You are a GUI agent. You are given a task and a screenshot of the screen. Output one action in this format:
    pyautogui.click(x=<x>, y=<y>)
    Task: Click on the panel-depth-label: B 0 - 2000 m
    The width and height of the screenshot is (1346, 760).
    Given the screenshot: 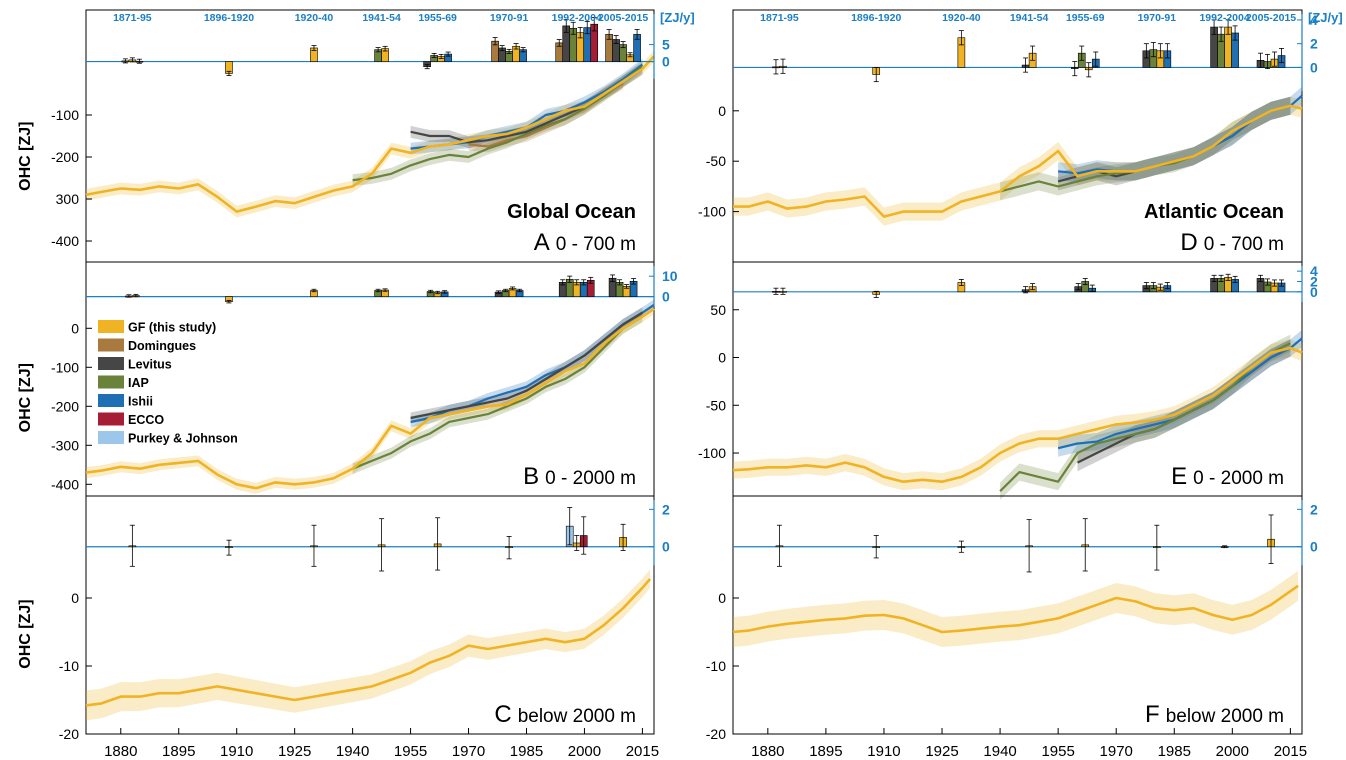 What is the action you would take?
    pyautogui.click(x=579, y=476)
    